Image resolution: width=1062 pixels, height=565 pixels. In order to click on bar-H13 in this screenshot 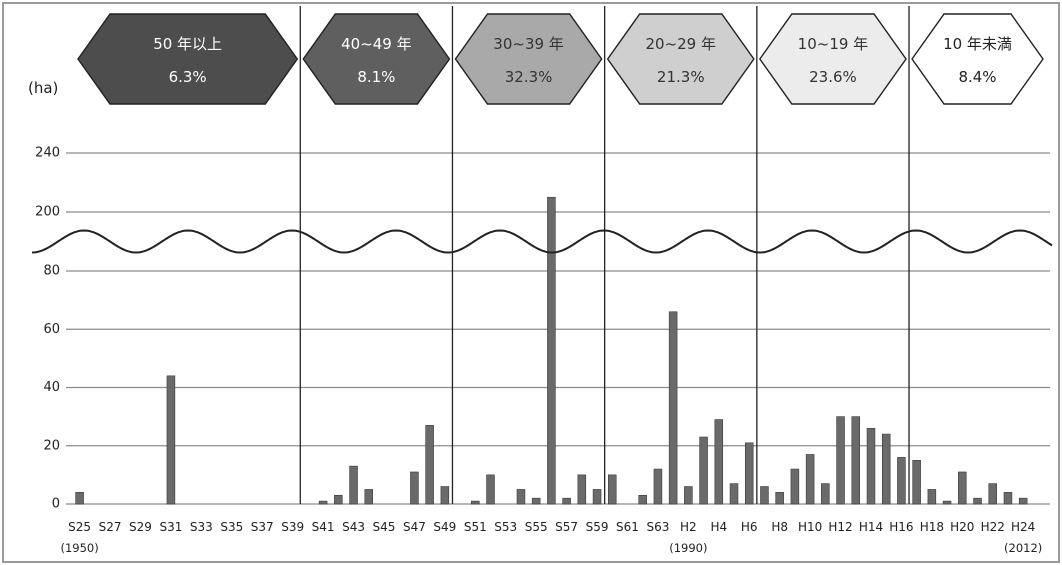, I will do `click(856, 460)`.